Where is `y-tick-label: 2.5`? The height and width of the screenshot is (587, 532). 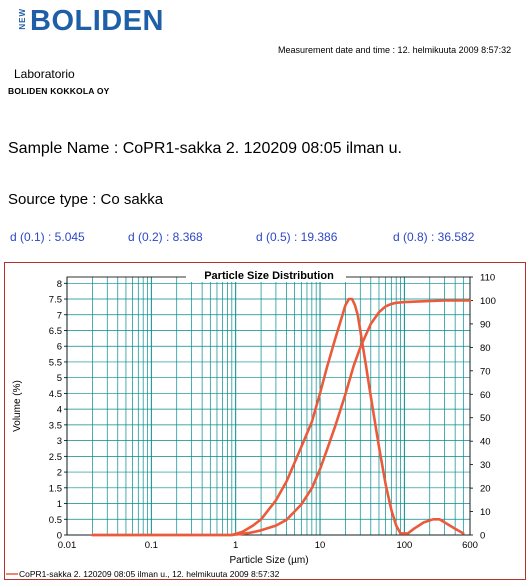
y-tick-label: 2.5 is located at coordinates (55, 457).